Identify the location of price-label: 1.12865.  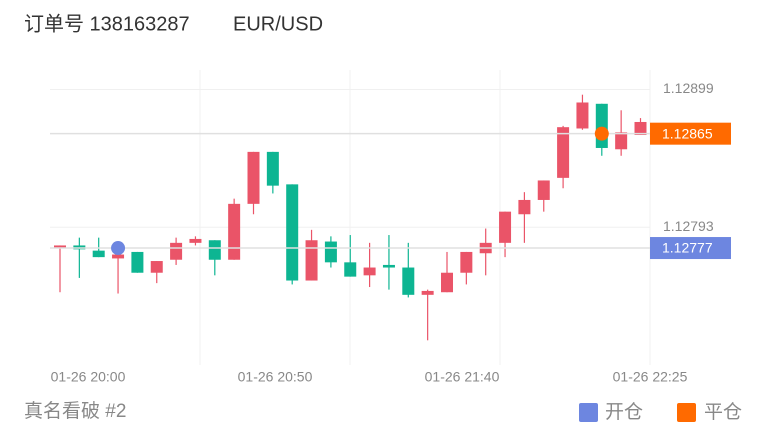
(687, 133).